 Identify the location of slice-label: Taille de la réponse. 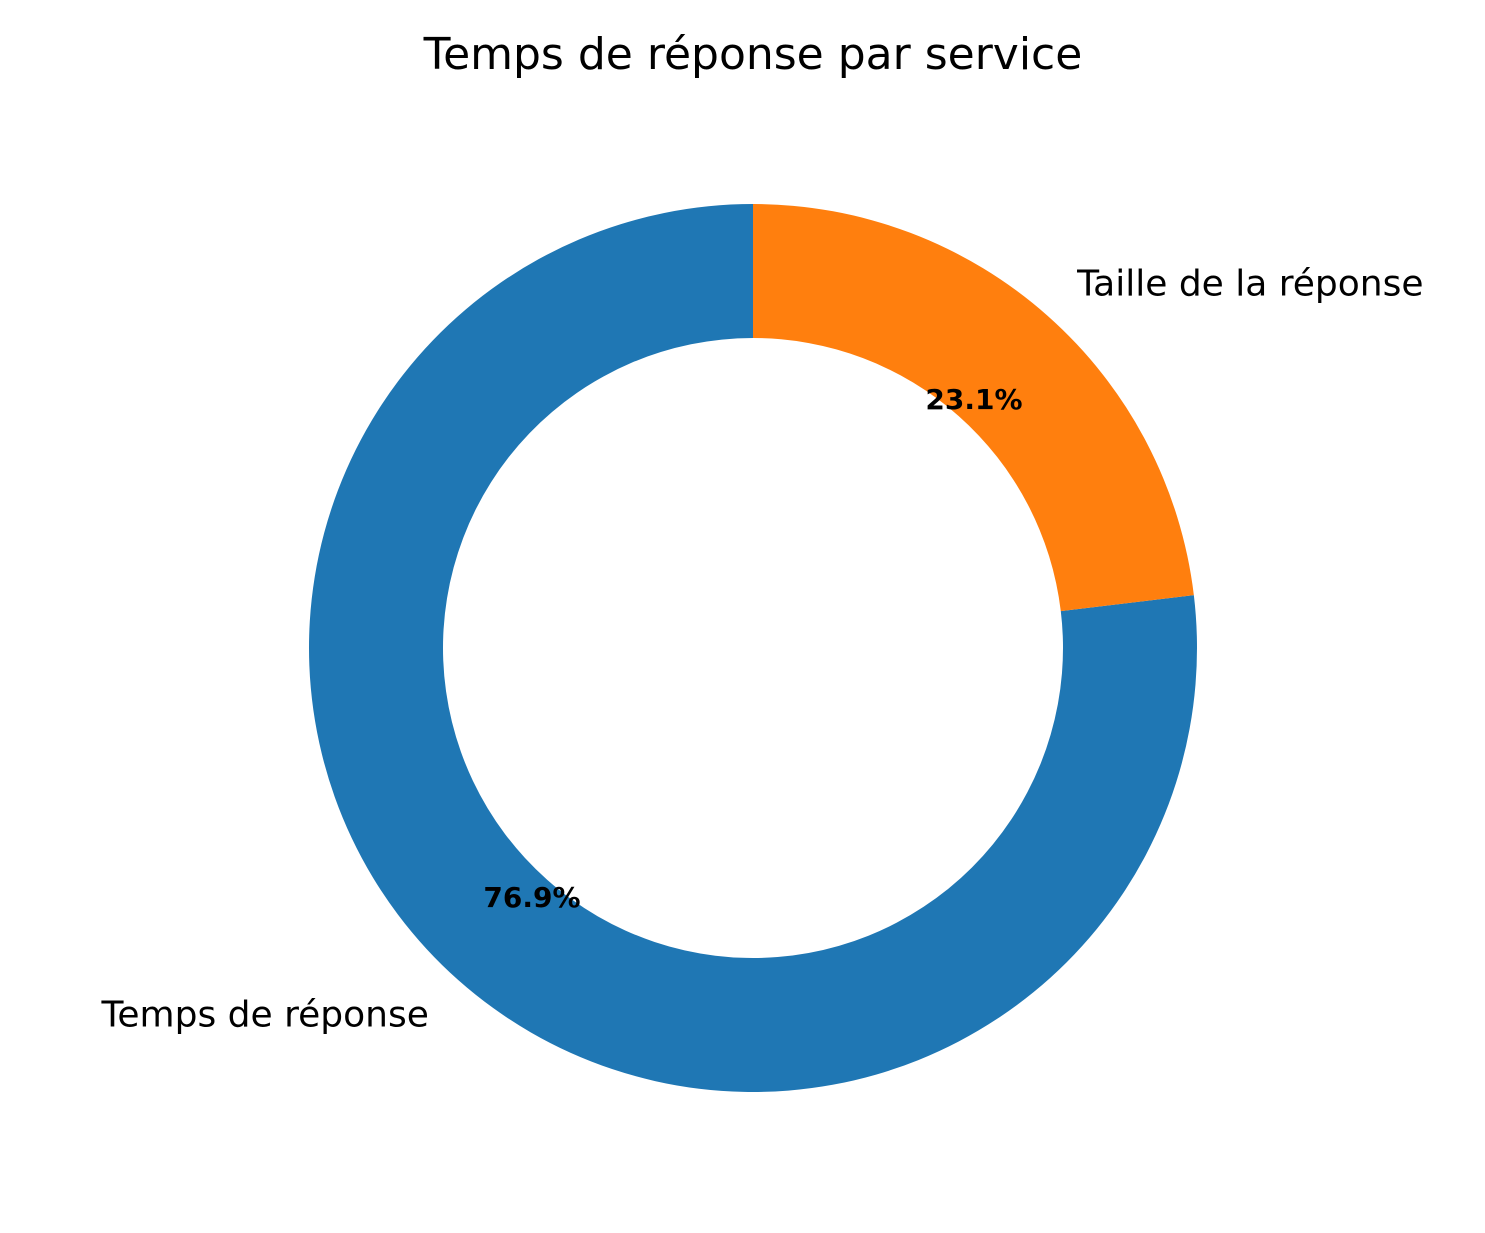
(1249, 284).